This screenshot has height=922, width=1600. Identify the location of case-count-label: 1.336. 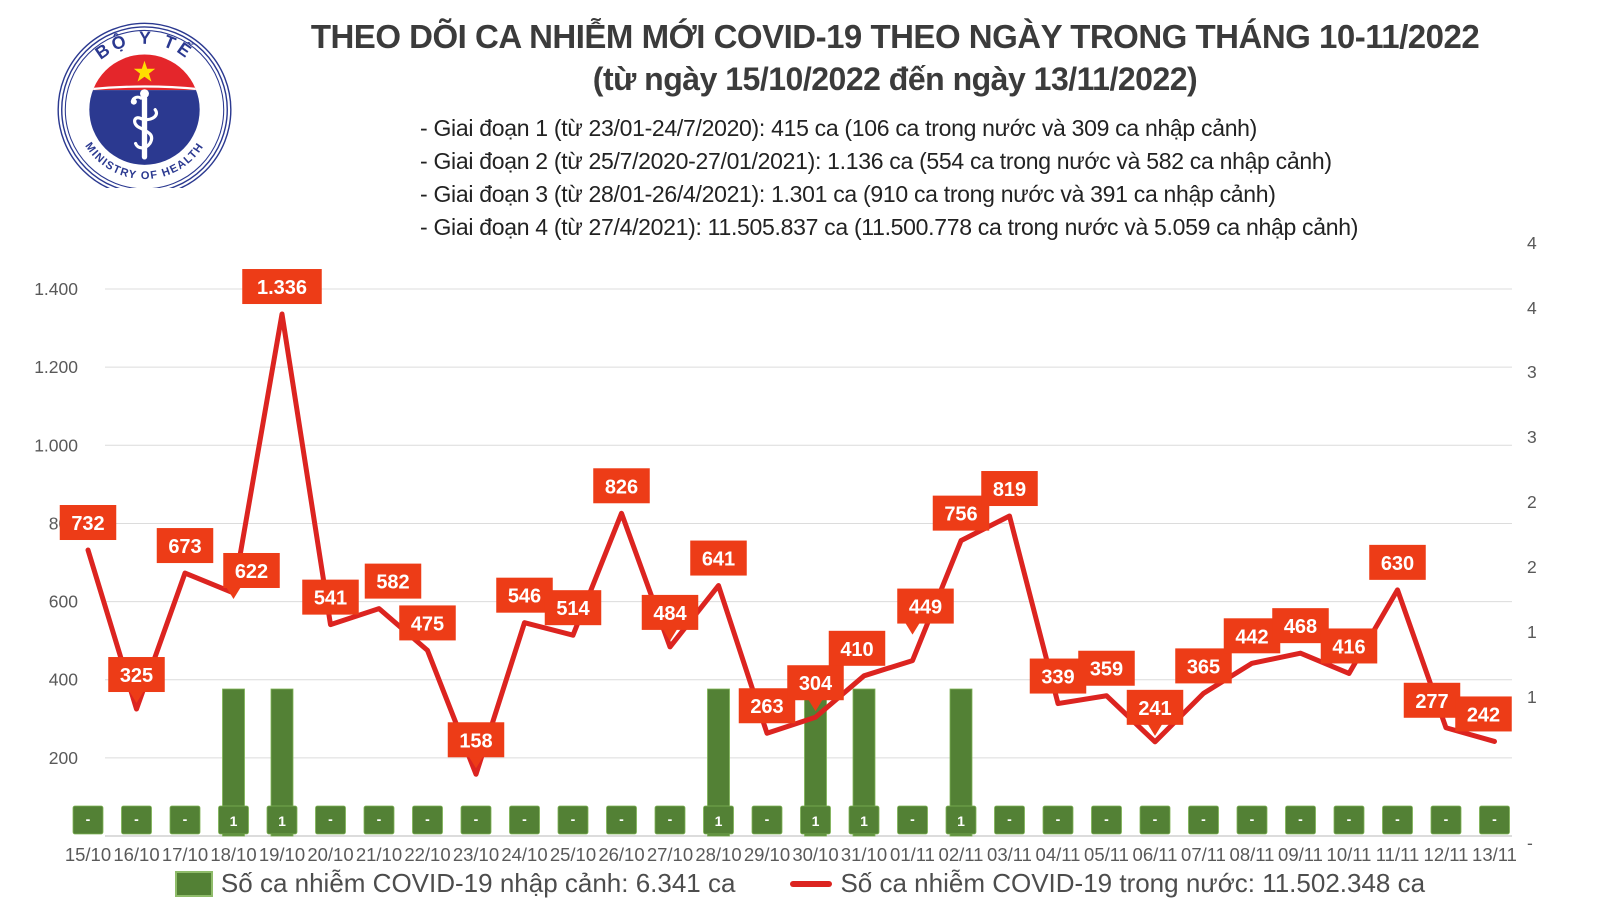
(282, 288).